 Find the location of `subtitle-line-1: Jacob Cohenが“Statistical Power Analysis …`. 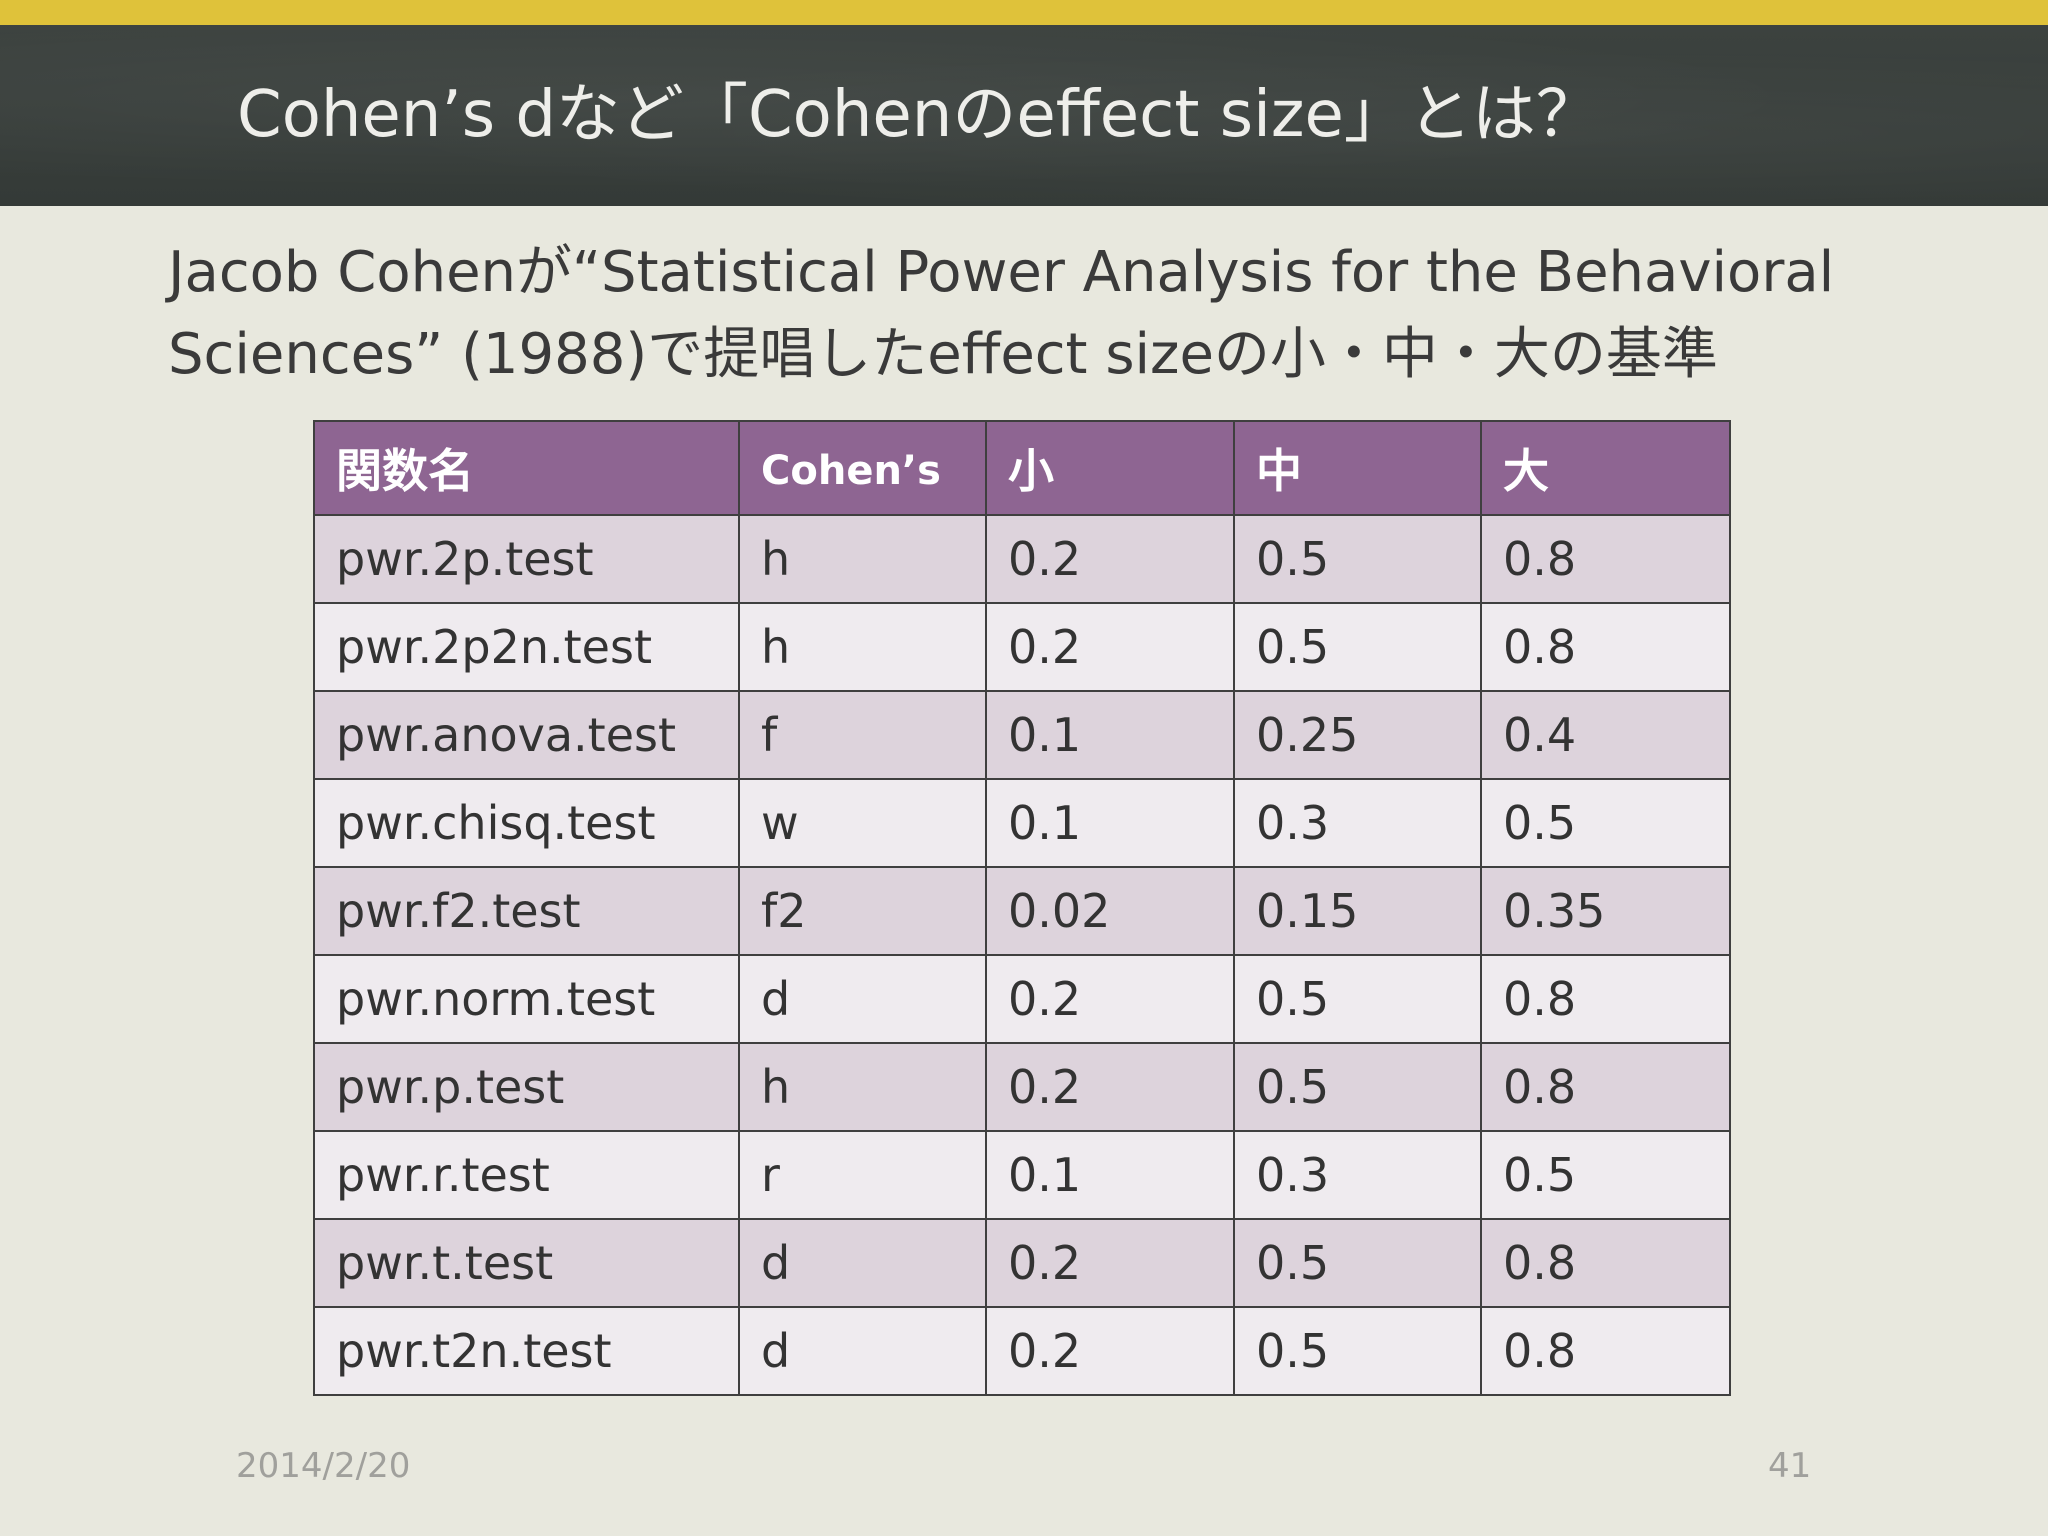

subtitle-line-1: Jacob Cohenが“Statistical Power Analysis … is located at coordinates (1001, 272).